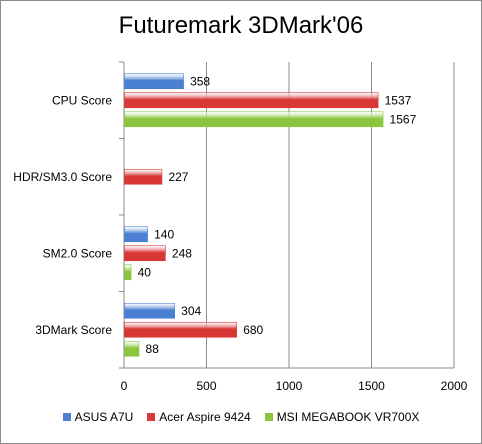 The width and height of the screenshot is (482, 444). I want to click on data-label: 358, so click(200, 81).